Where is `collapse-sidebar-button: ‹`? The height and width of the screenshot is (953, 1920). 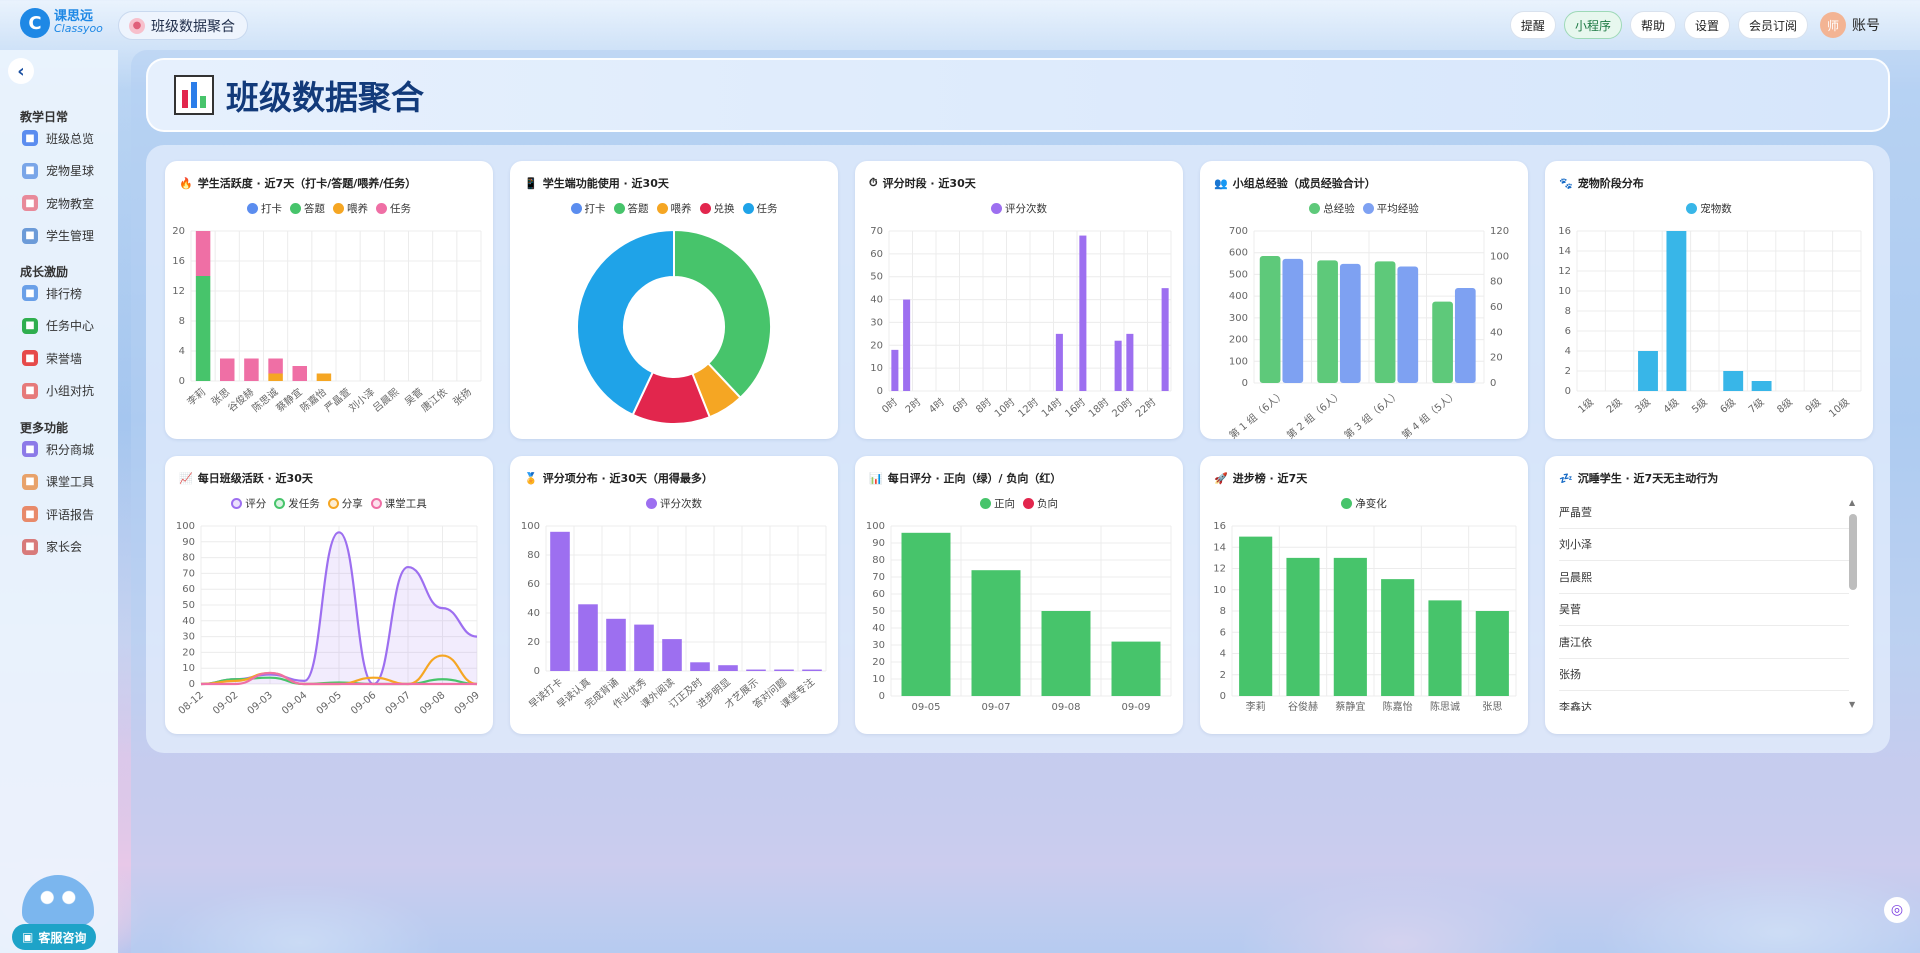 collapse-sidebar-button: ‹ is located at coordinates (21, 71).